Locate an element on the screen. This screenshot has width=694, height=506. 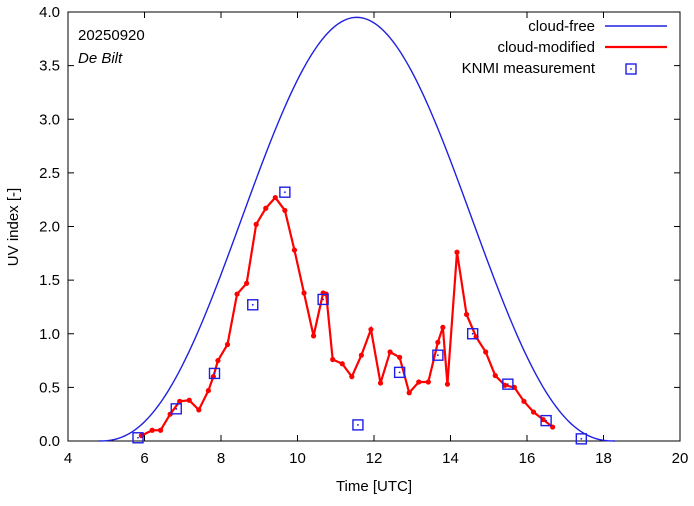
y-tick-label: 4.0 is located at coordinates (49, 12).